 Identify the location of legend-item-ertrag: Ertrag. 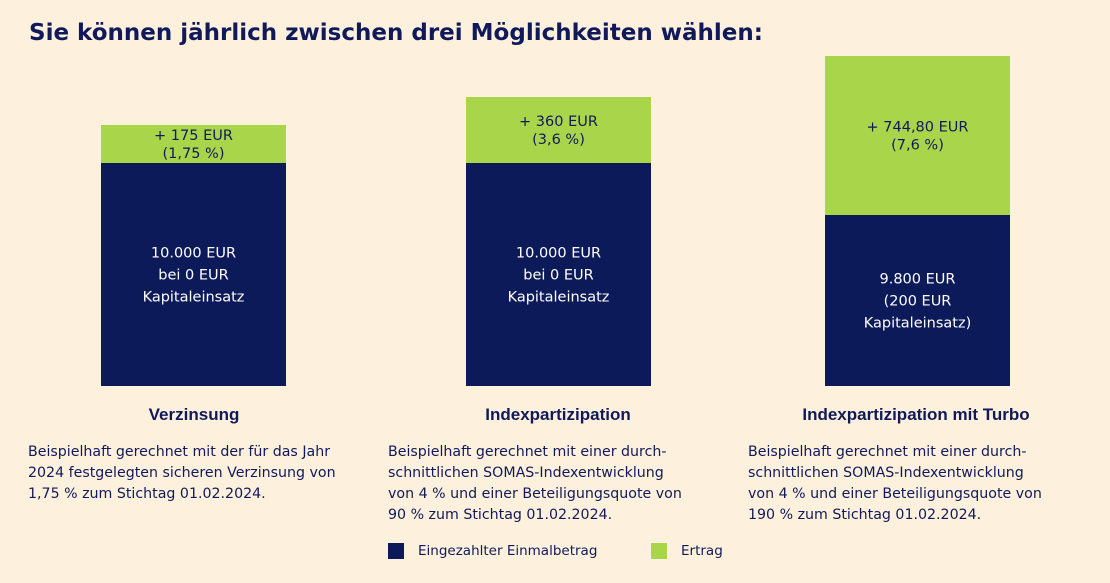
(687, 551).